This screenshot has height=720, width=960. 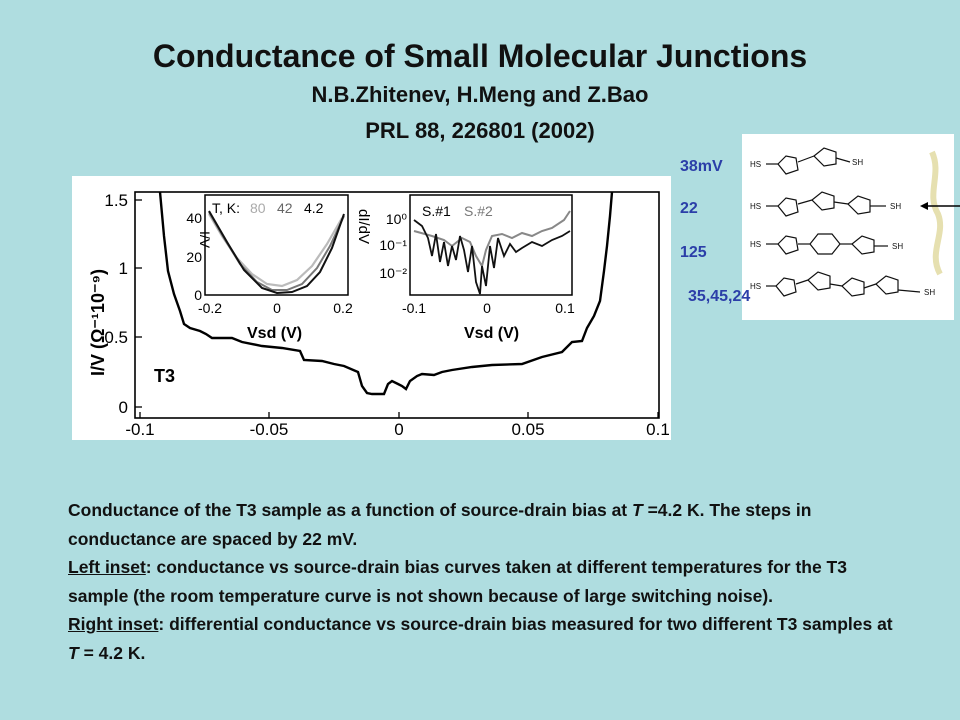 I want to click on main-xtick: -0.05, so click(x=269, y=429).